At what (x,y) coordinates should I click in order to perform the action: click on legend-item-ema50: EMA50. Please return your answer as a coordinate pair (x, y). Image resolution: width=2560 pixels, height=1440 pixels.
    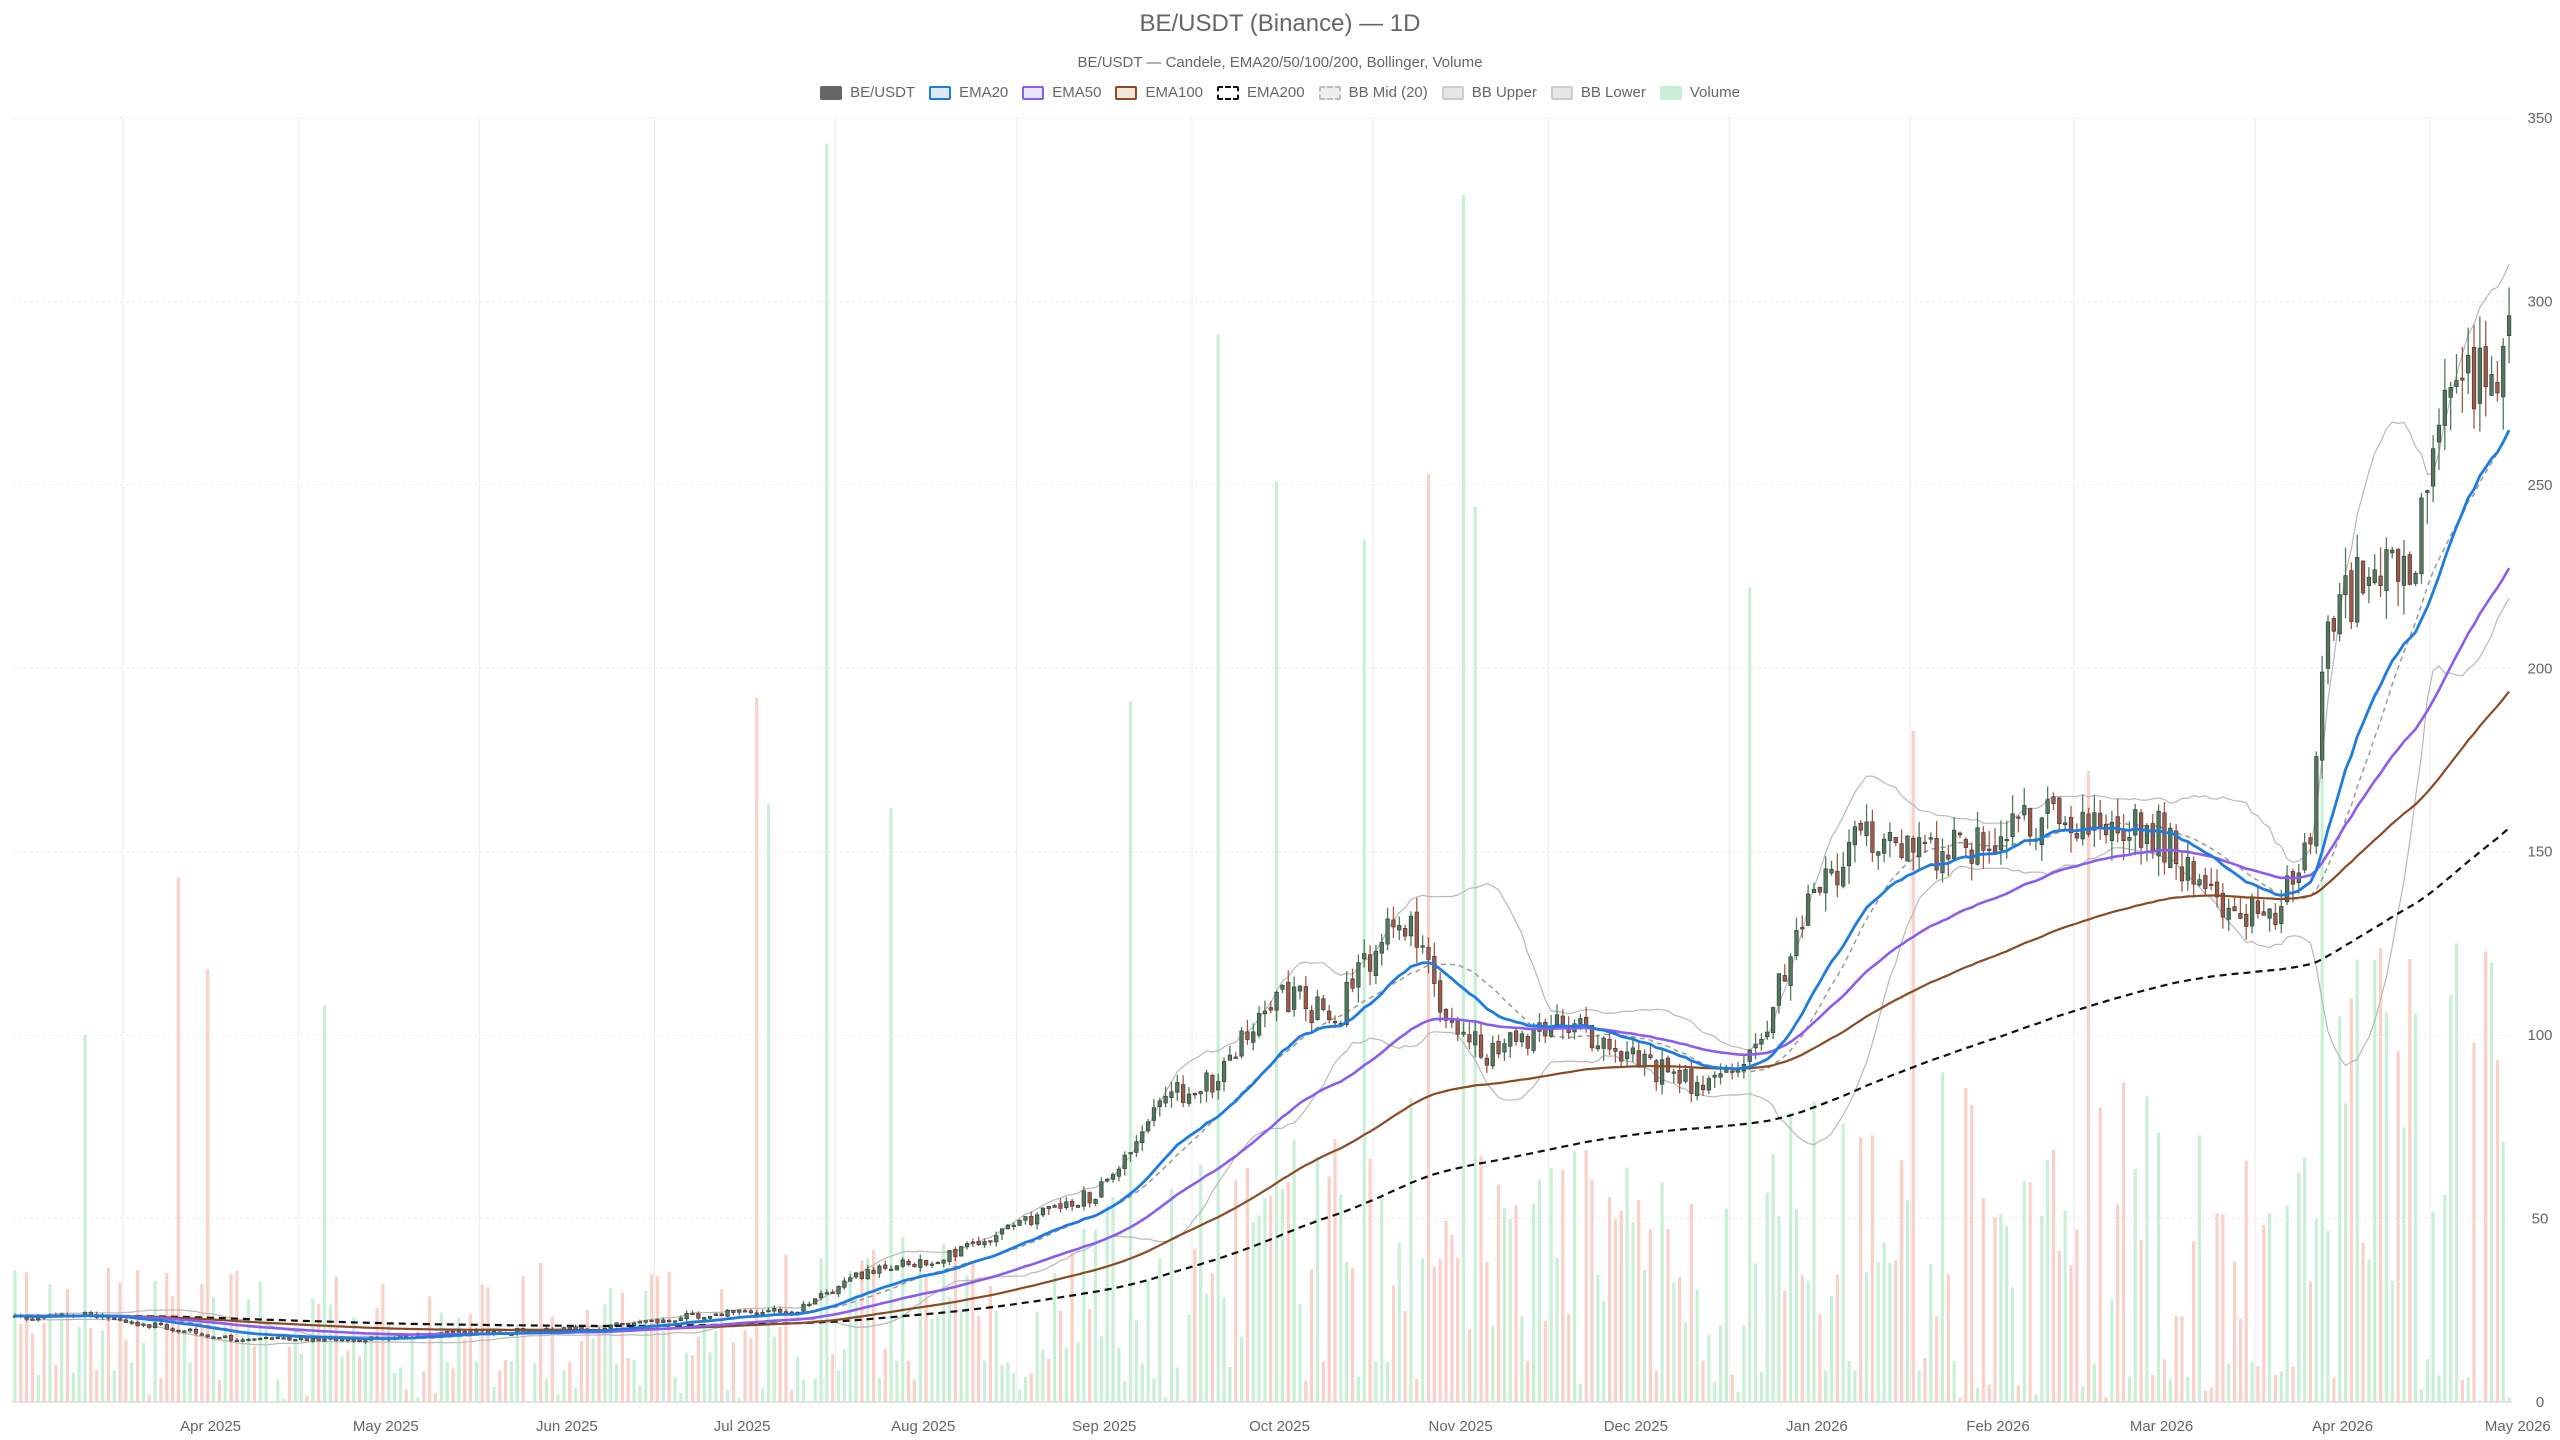
    Looking at the image, I should click on (1061, 92).